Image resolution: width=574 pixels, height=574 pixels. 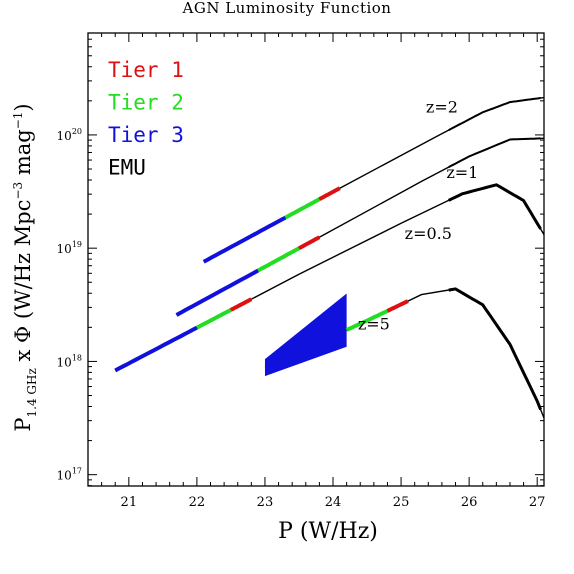 I want to click on curve-label: z=5, so click(x=374, y=324).